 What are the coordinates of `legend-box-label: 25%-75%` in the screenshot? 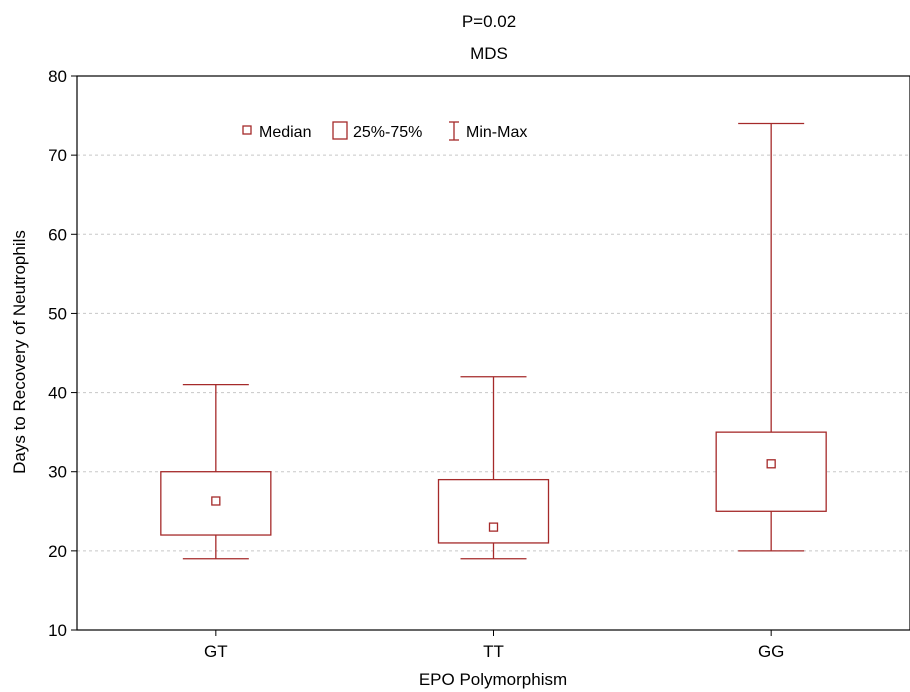 It's located at (387, 132).